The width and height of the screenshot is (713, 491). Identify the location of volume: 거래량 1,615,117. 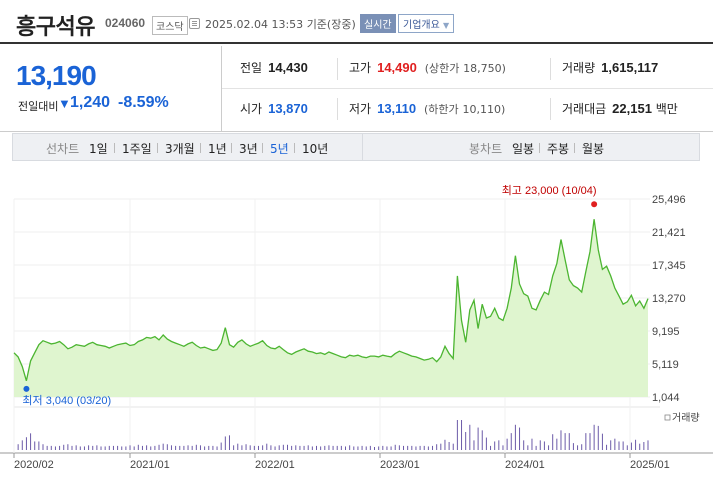
(610, 67).